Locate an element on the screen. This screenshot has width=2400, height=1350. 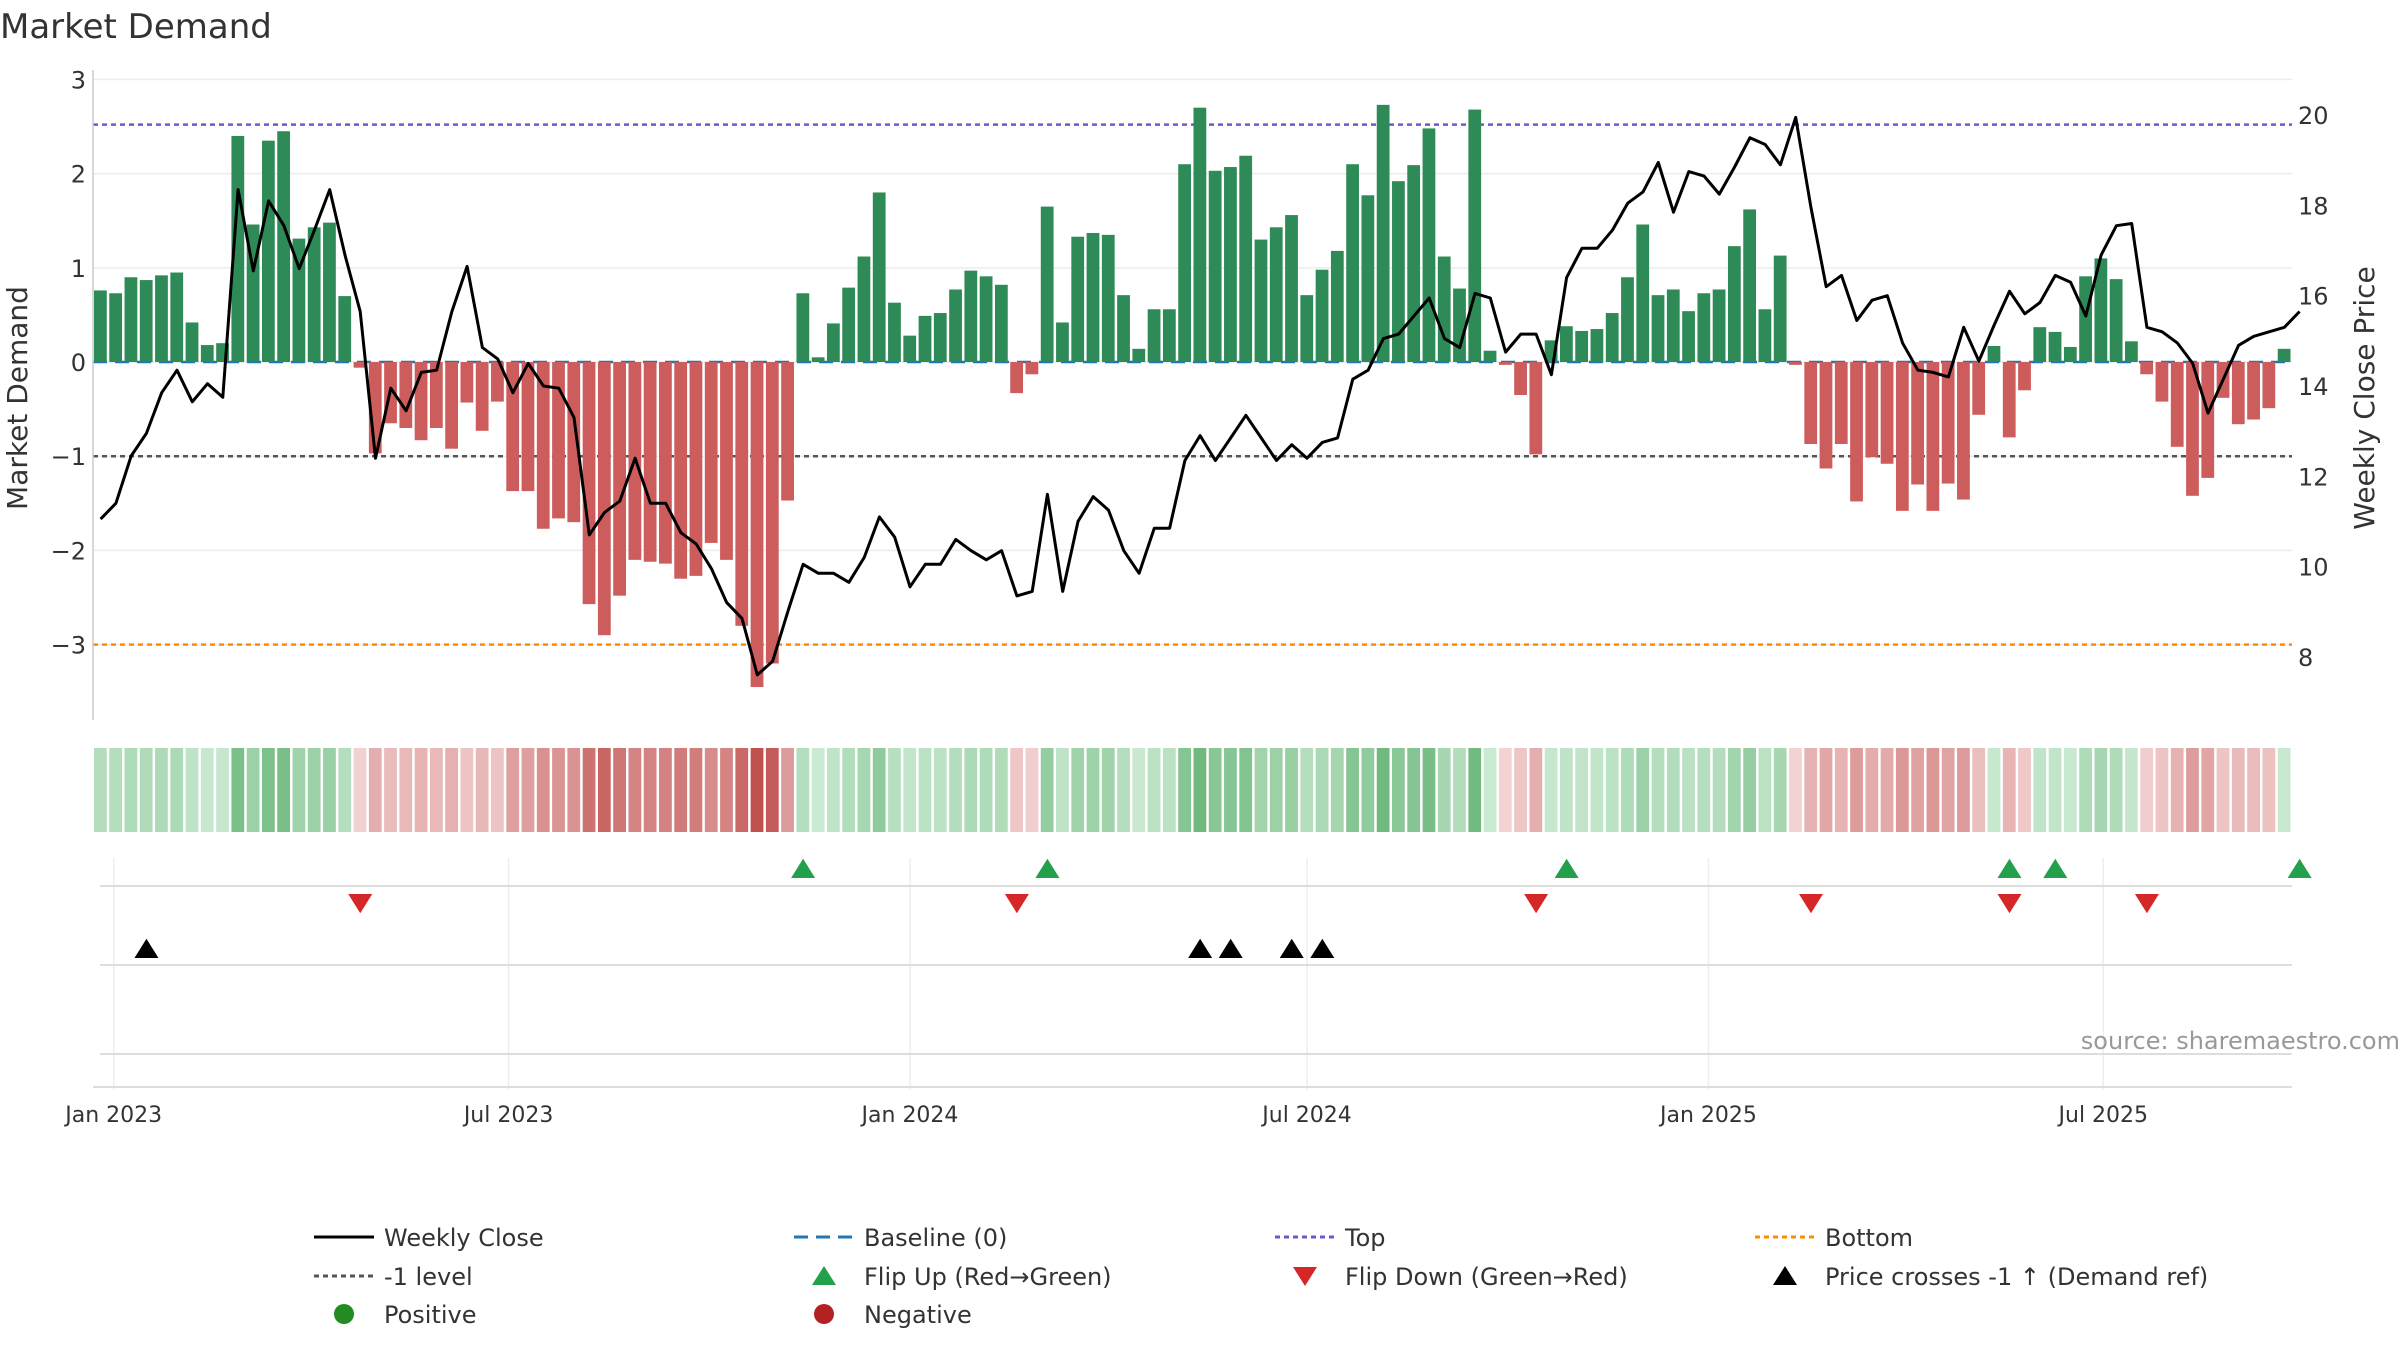
x-tick-label: Jan 2023 is located at coordinates (112, 1115).